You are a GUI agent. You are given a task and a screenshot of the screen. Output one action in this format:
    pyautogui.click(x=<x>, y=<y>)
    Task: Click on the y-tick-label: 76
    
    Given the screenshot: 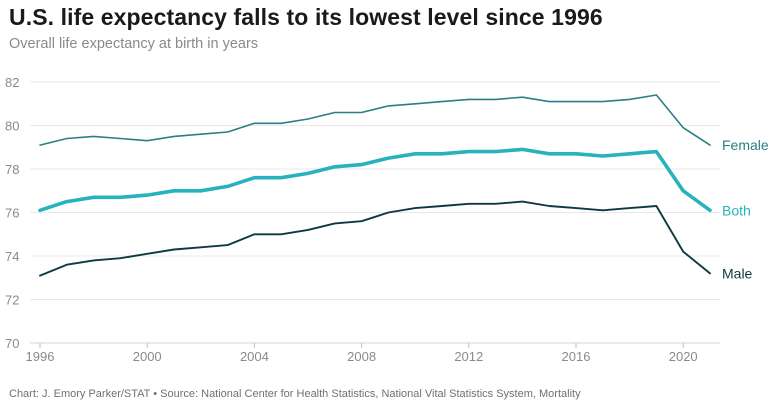 What is the action you would take?
    pyautogui.click(x=12, y=213)
    